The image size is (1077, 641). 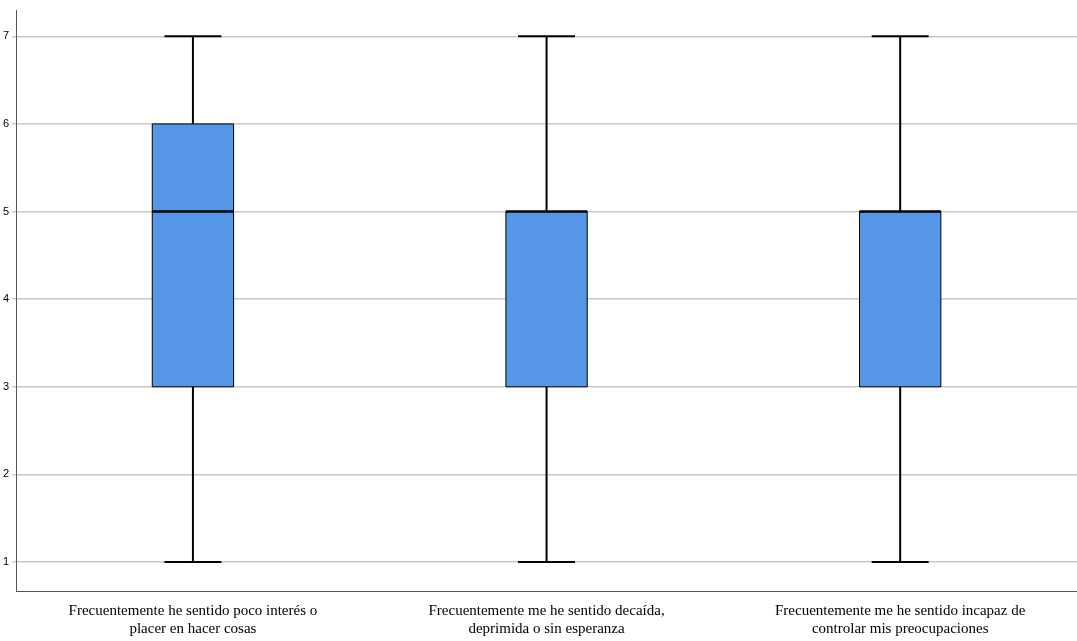 I want to click on x-tick-label: Frecuentemente me he sentido decaída, deprimida o sin esperanza, so click(x=546, y=618).